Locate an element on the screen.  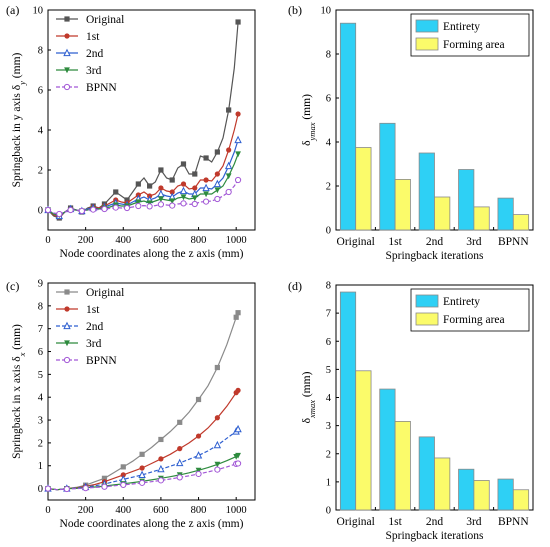
x-axis-label: Springback iterations is located at coordinates (434, 256).